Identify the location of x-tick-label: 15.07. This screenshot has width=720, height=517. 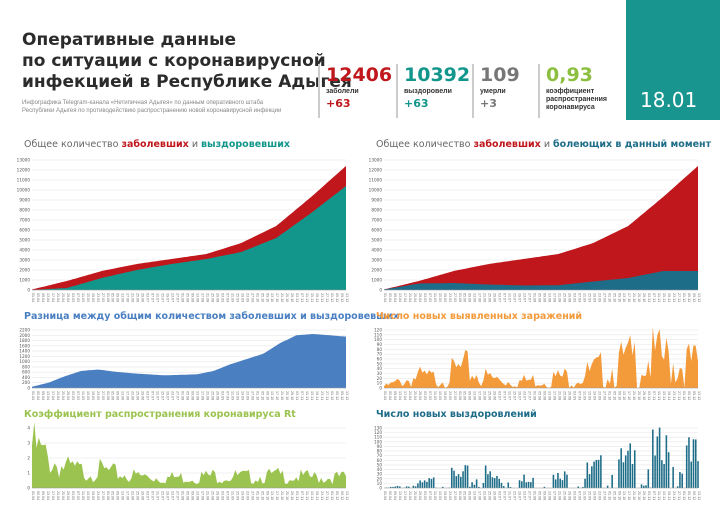
(515, 495).